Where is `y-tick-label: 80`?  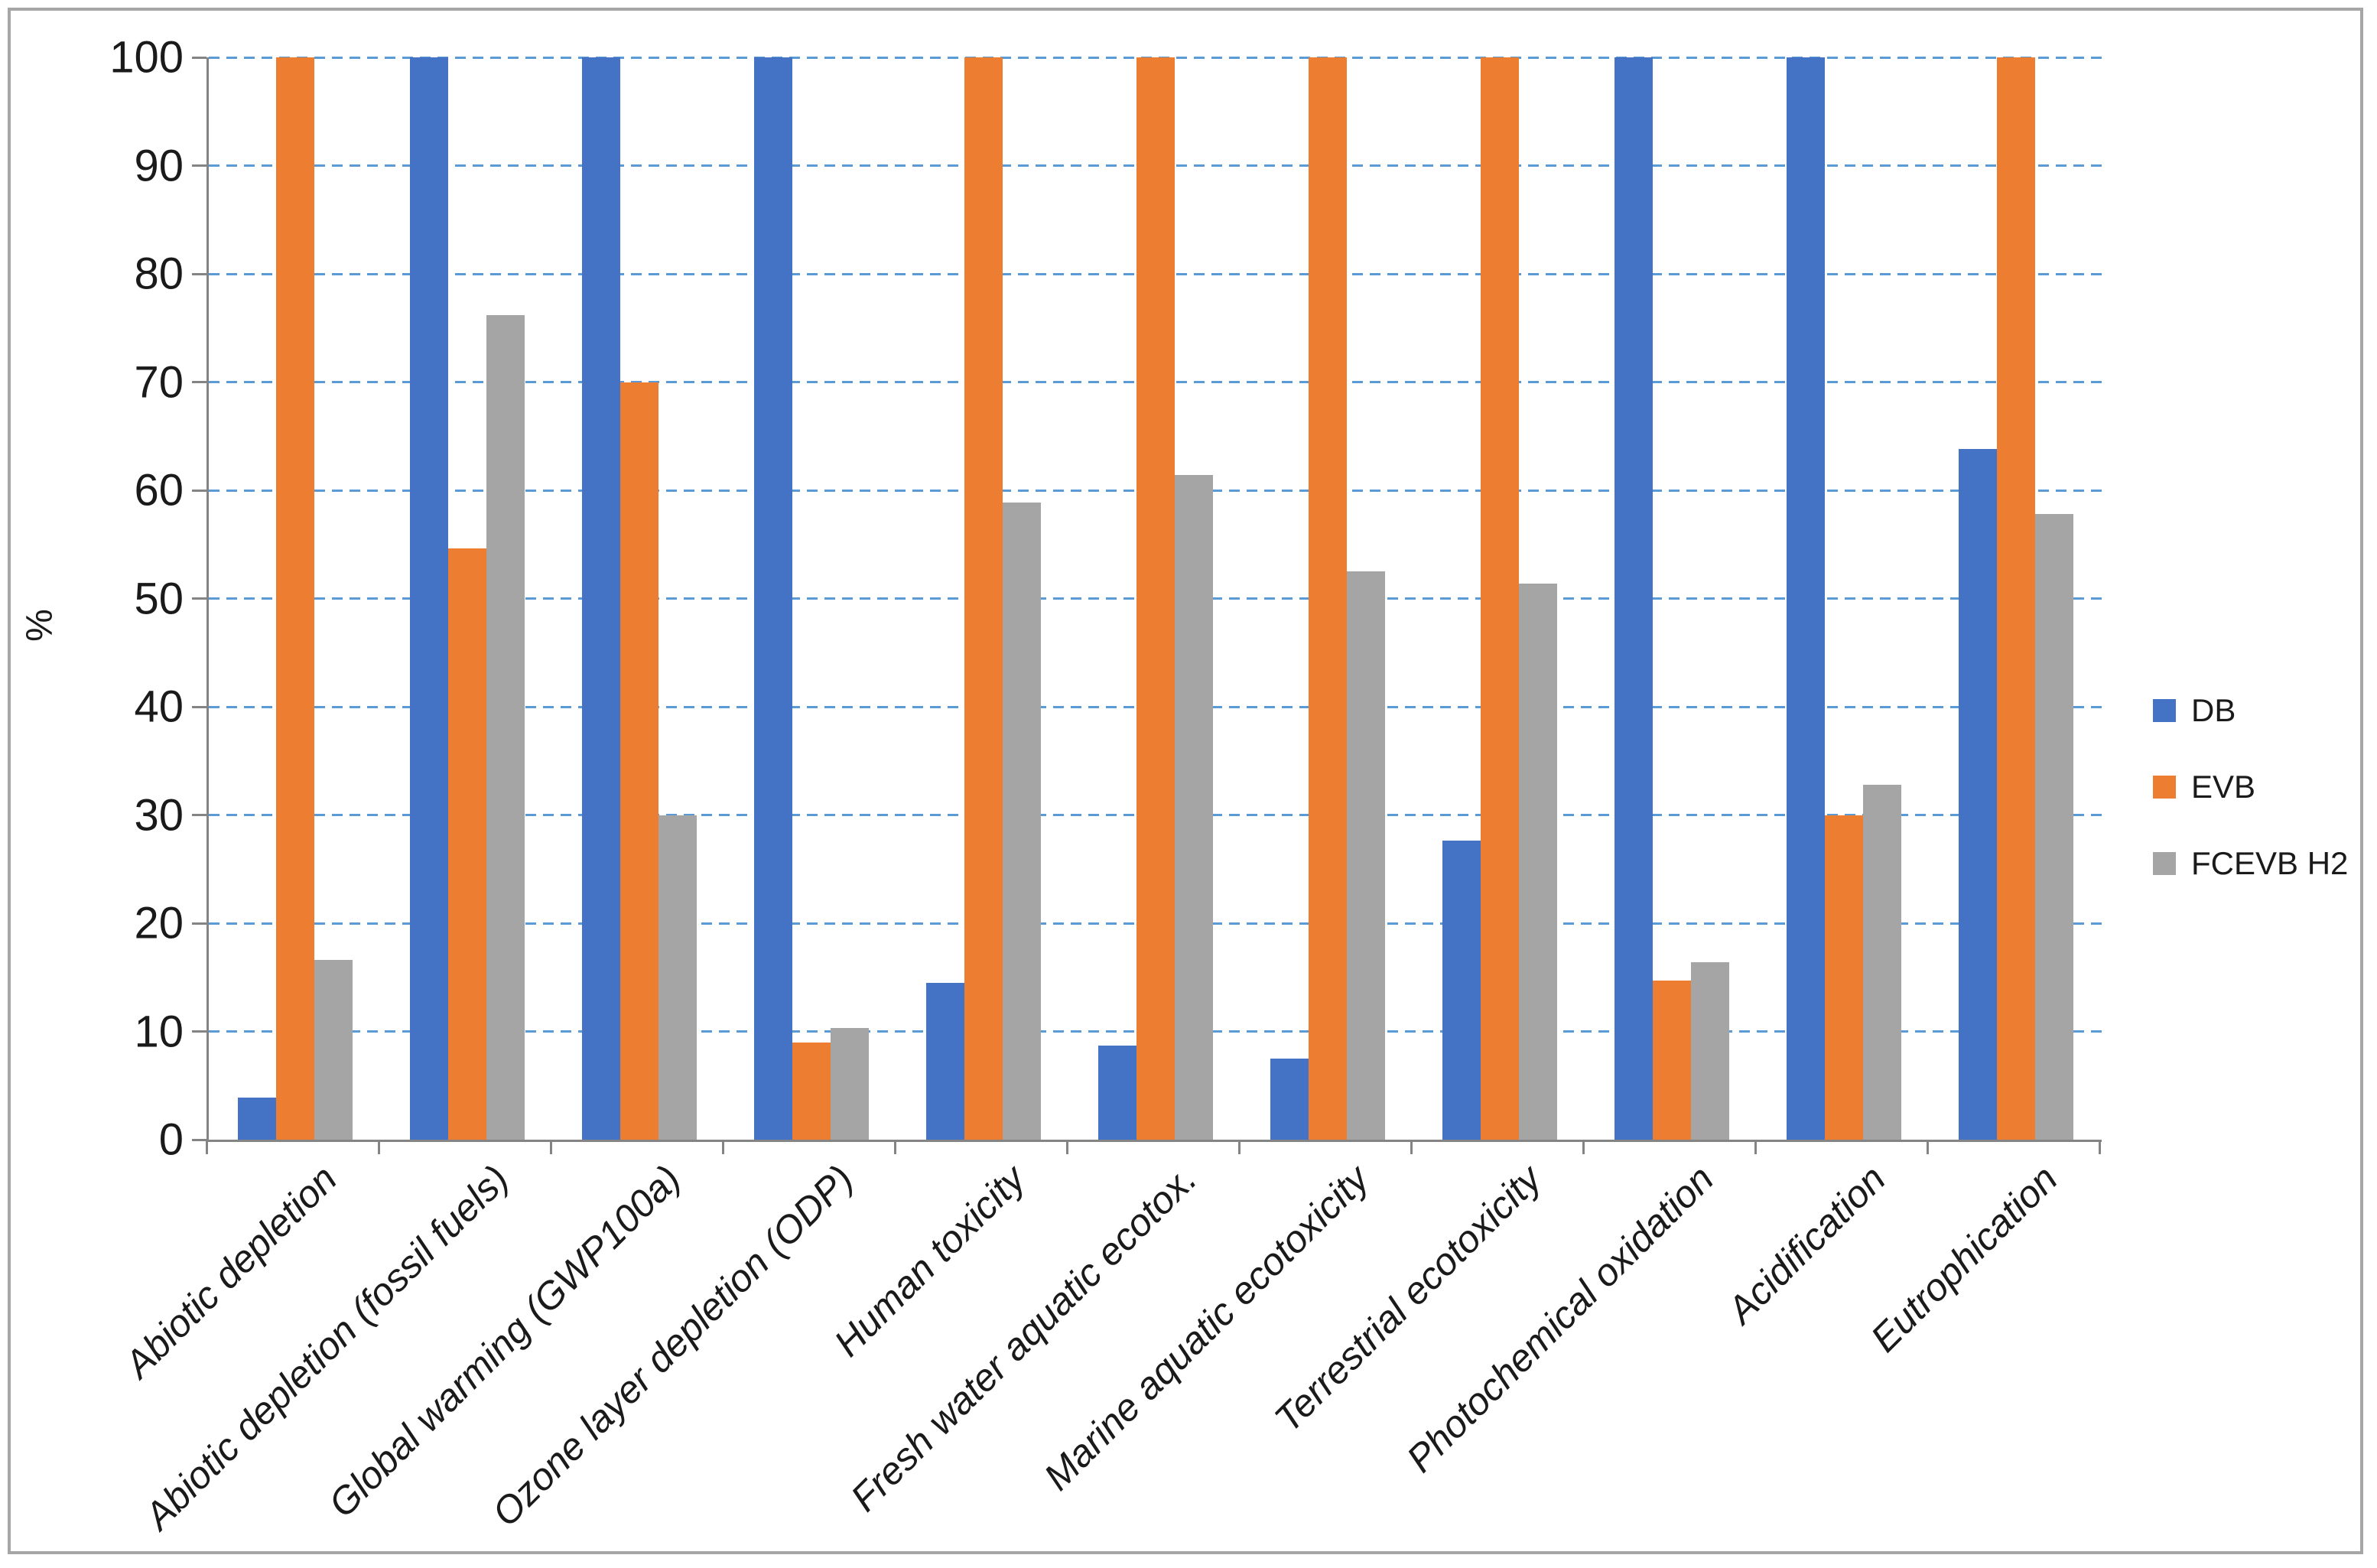 y-tick-label: 80 is located at coordinates (159, 274).